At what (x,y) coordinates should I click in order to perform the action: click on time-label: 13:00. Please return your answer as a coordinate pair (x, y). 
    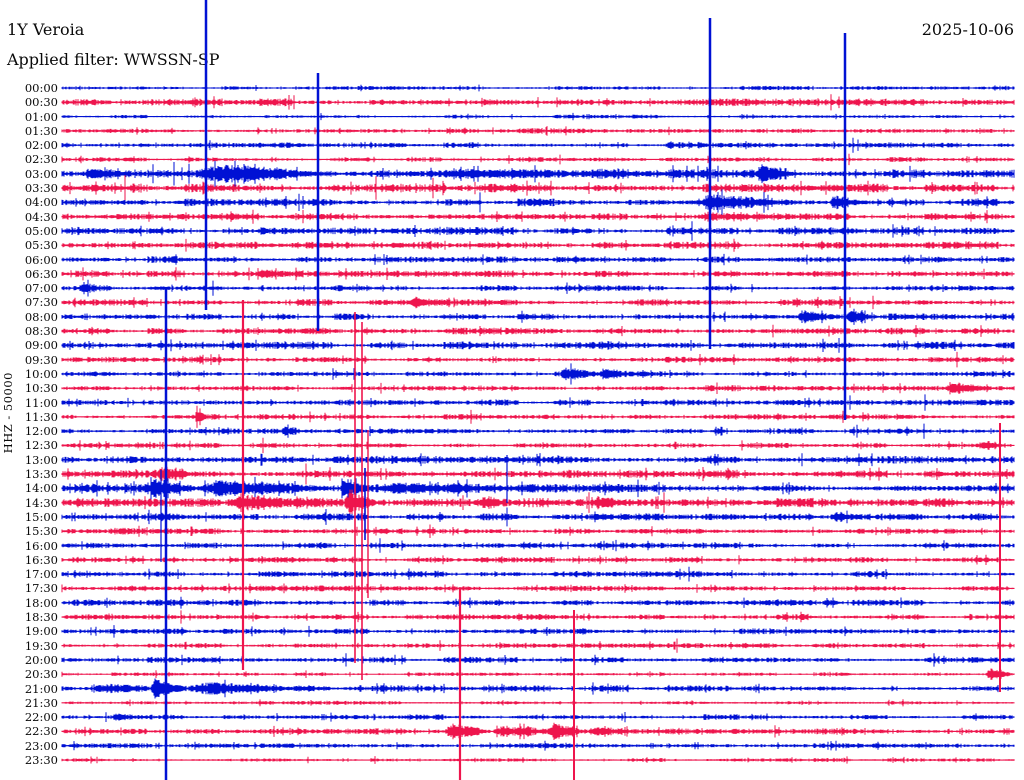
    Looking at the image, I should click on (41, 459).